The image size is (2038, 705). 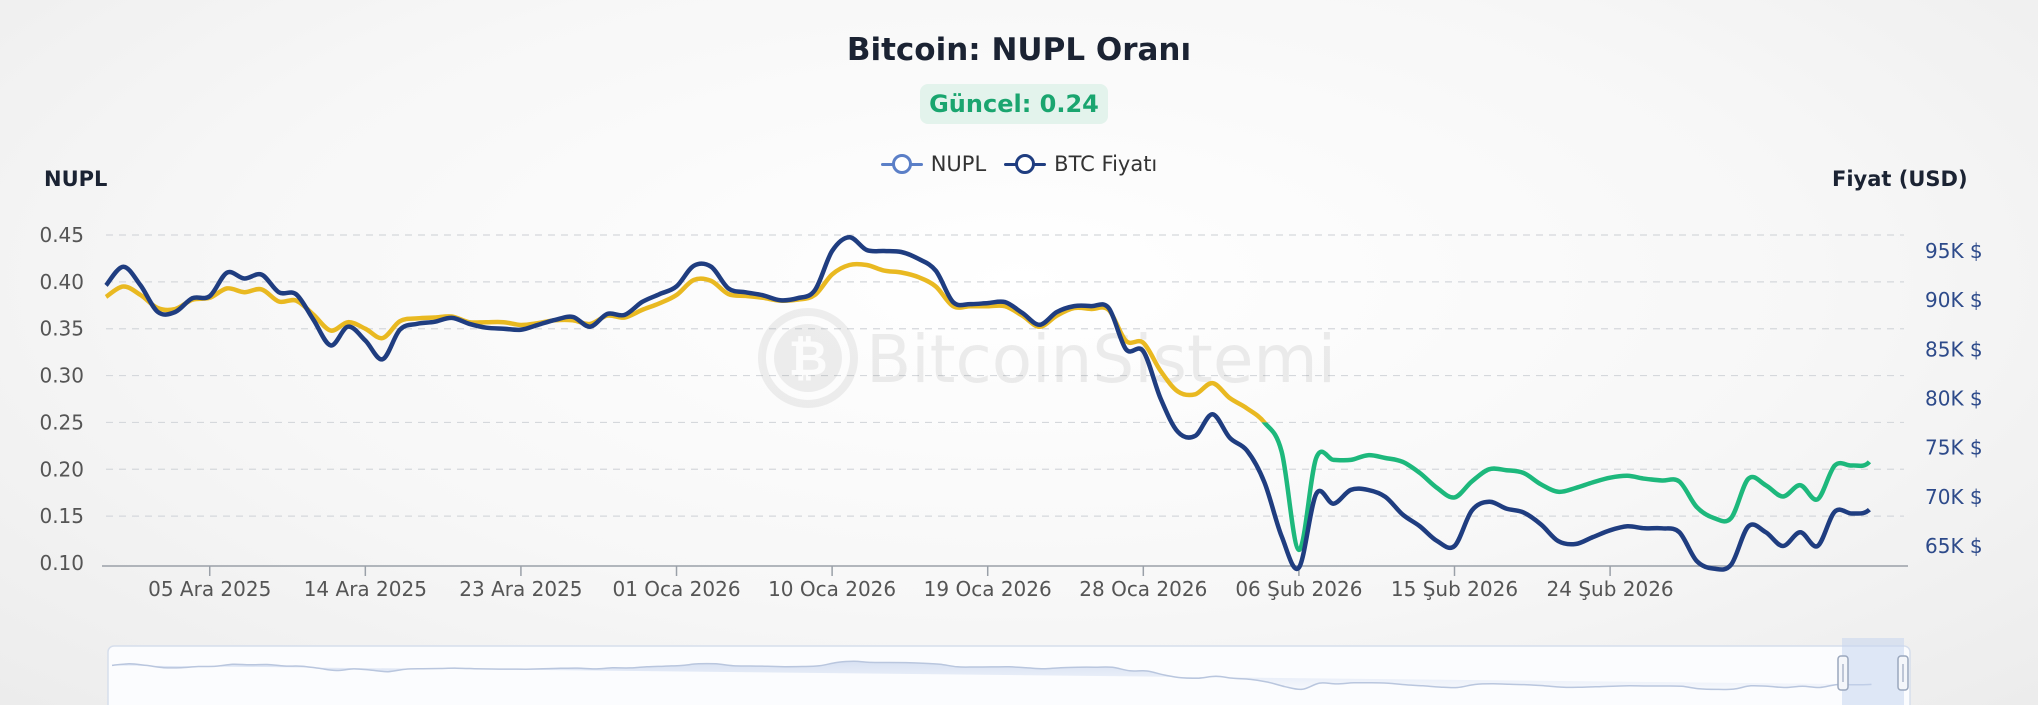 What do you see at coordinates (1954, 448) in the screenshot?
I see `right-tick-label: 75K $` at bounding box center [1954, 448].